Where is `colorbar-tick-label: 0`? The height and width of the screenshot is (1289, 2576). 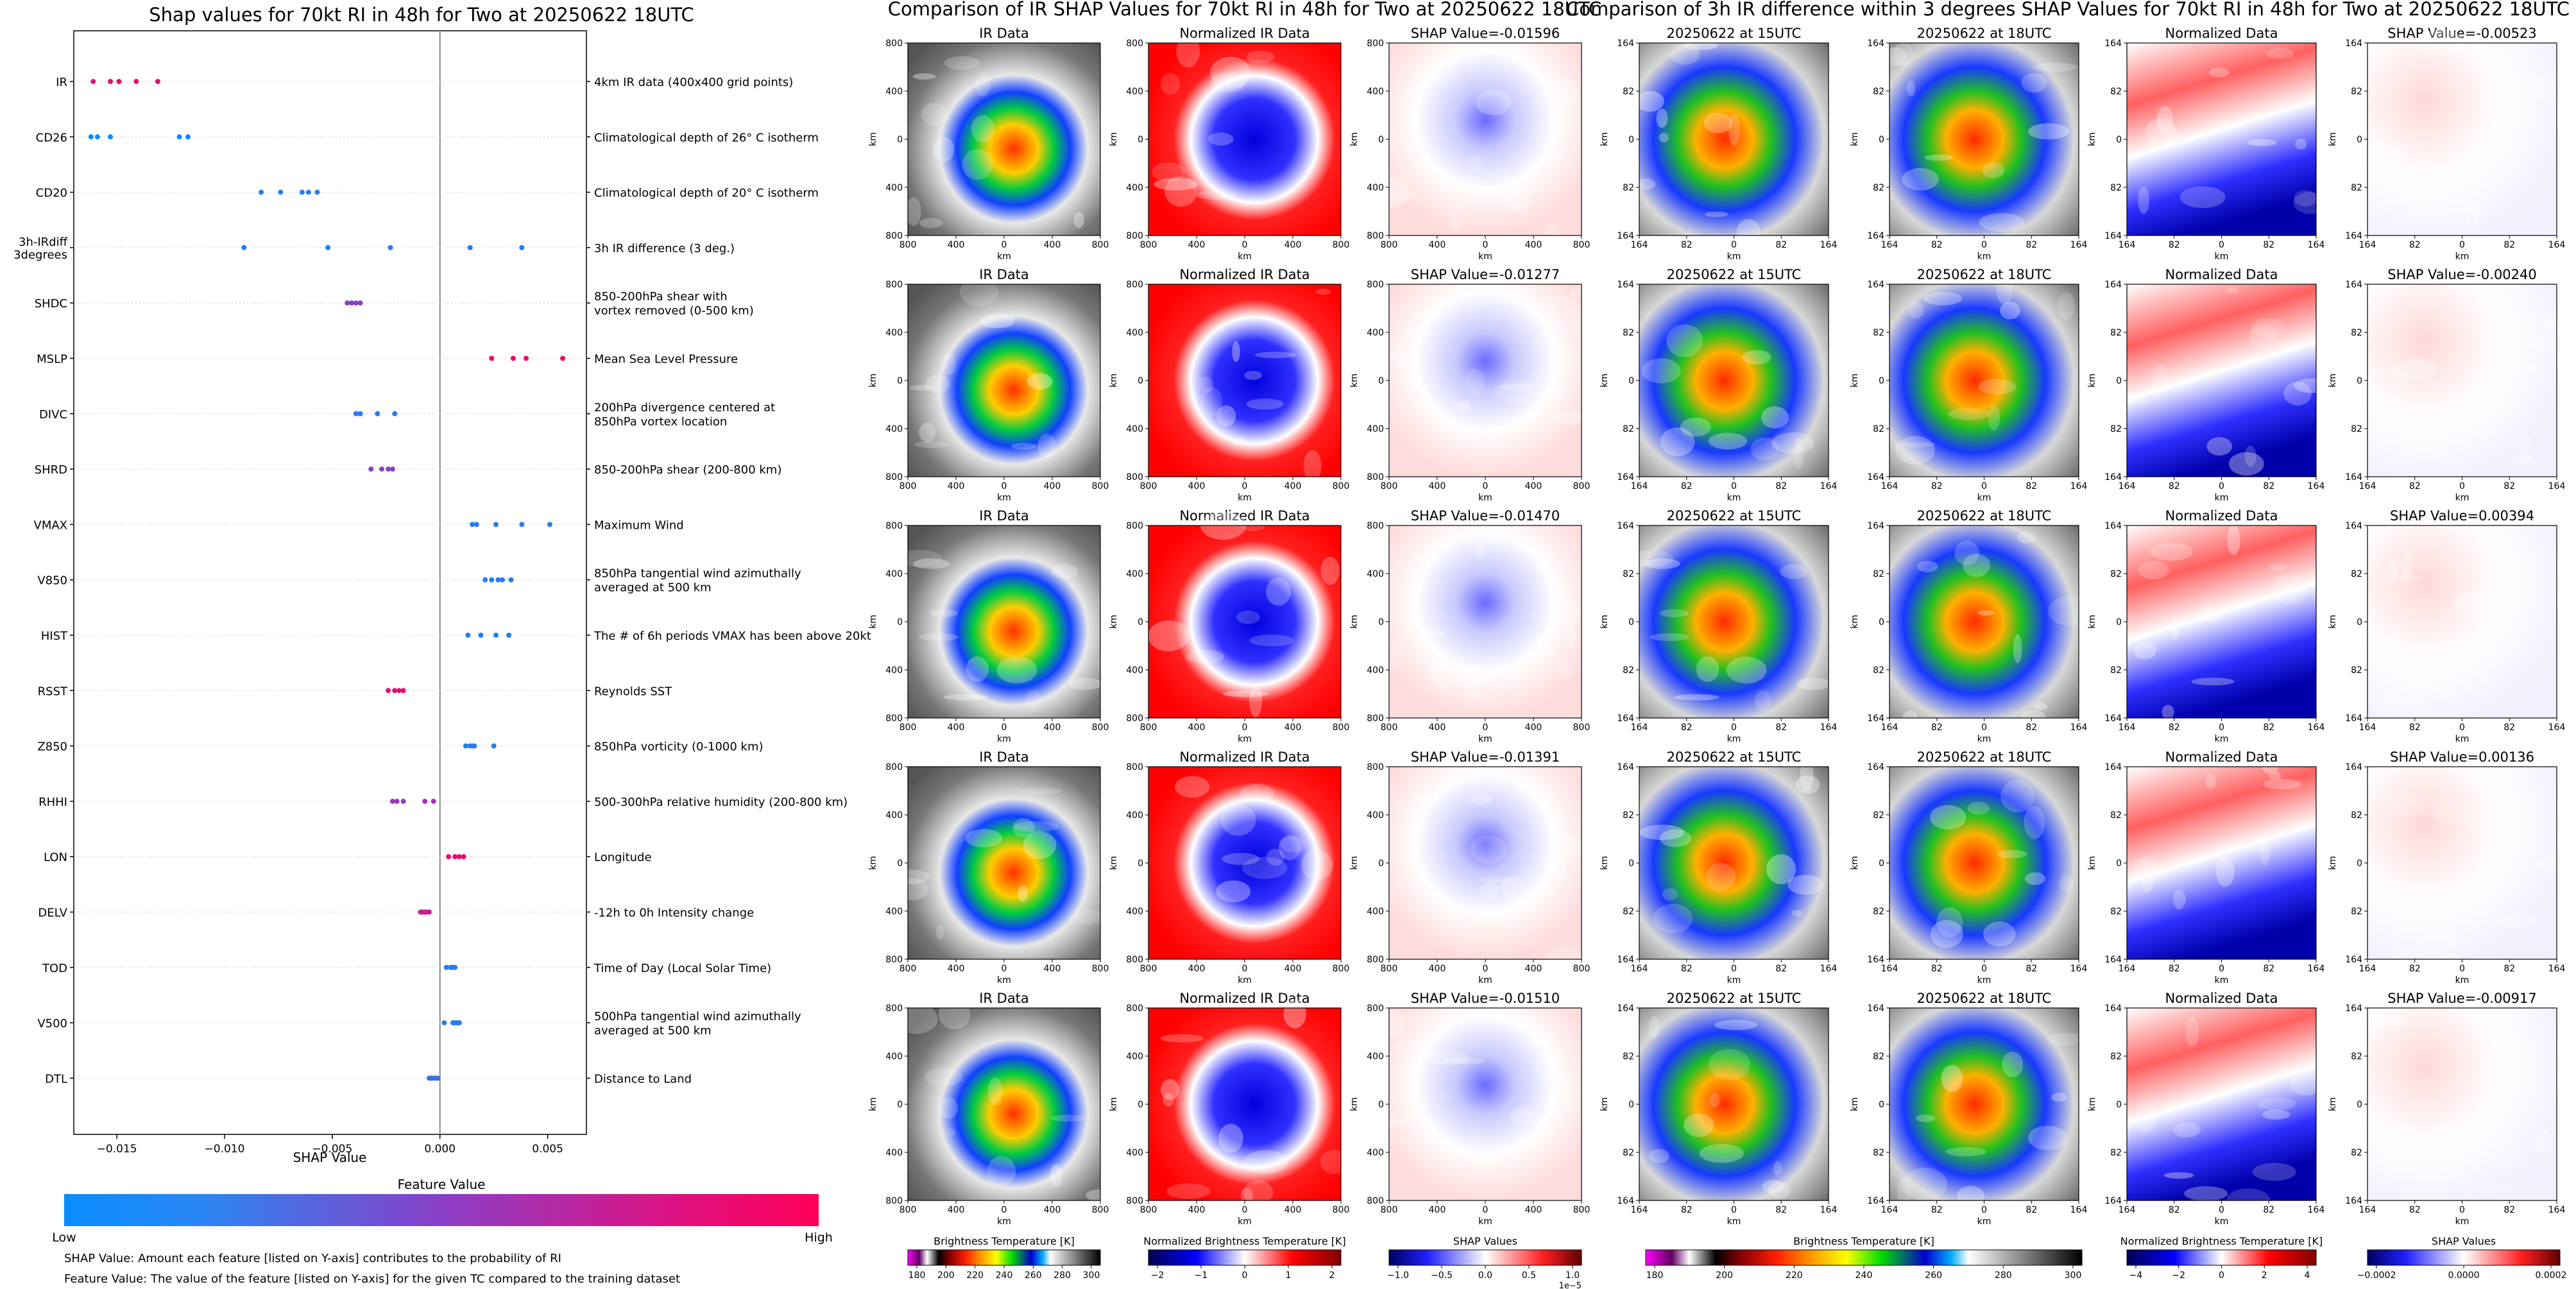 colorbar-tick-label: 0 is located at coordinates (1245, 1275).